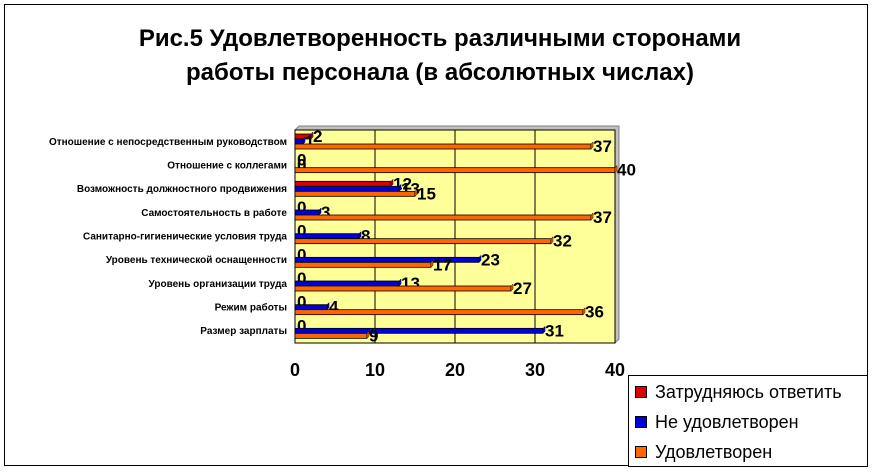 The image size is (876, 472). I want to click on category-label: Размер зарплаты, so click(243, 331).